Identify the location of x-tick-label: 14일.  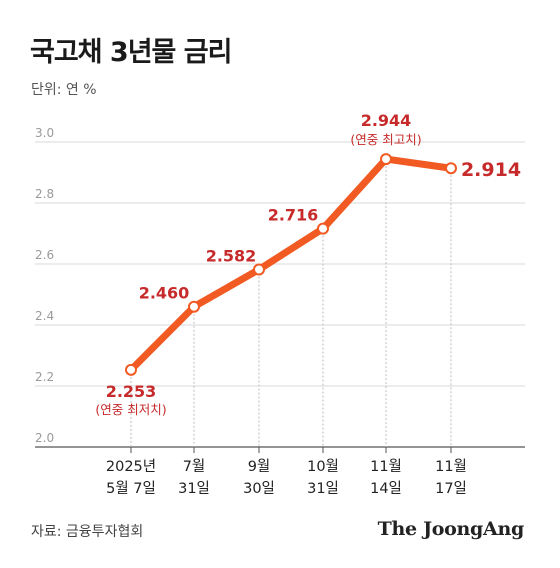
(386, 488).